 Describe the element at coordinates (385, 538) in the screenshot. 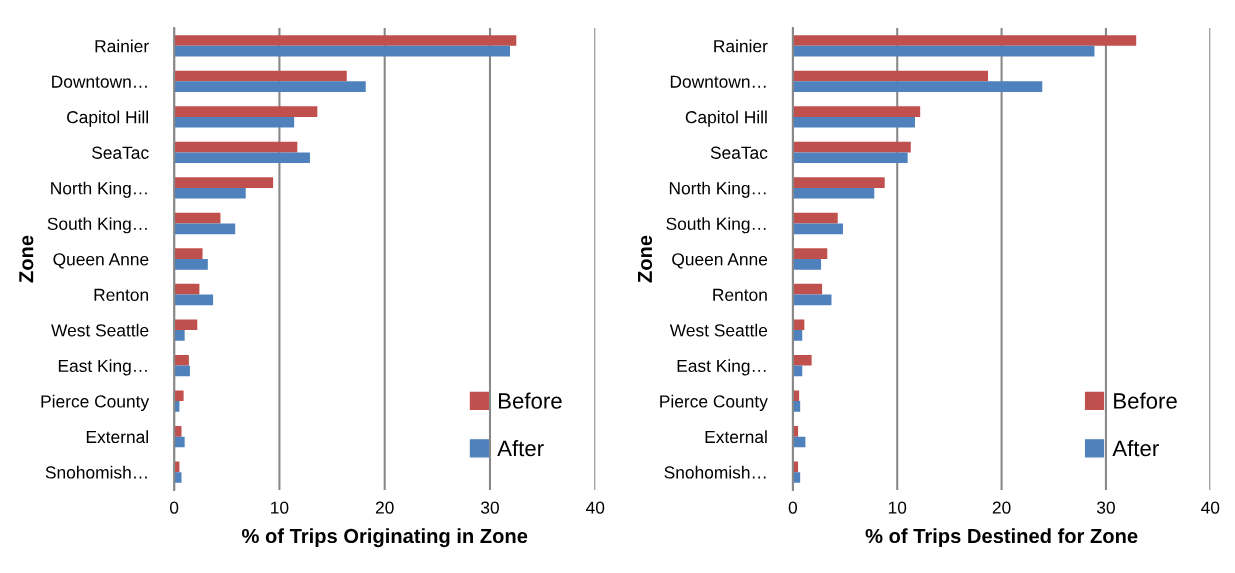

I see `x-axis-title: % of Trips Originating in Zone` at that location.